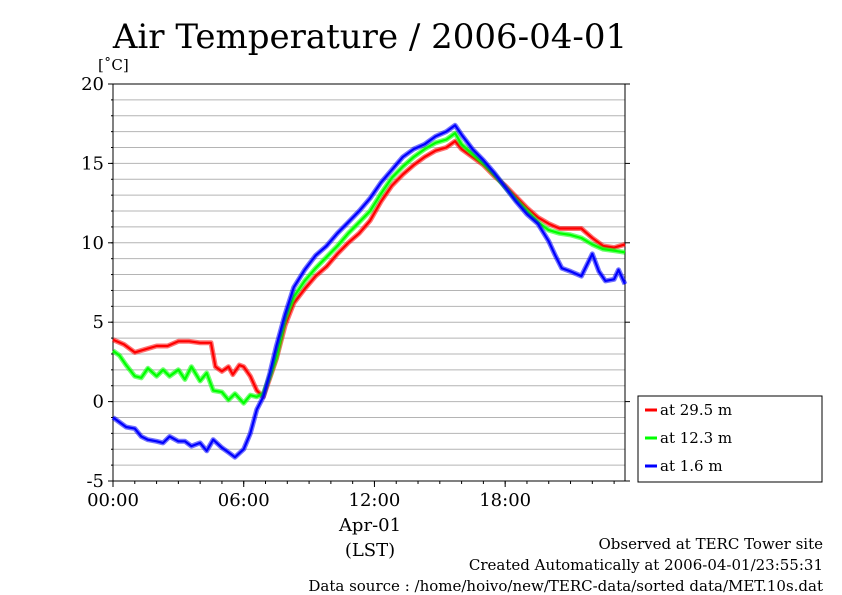 The width and height of the screenshot is (842, 595). What do you see at coordinates (696, 438) in the screenshot?
I see `legend-label-1: at 12.3 m` at bounding box center [696, 438].